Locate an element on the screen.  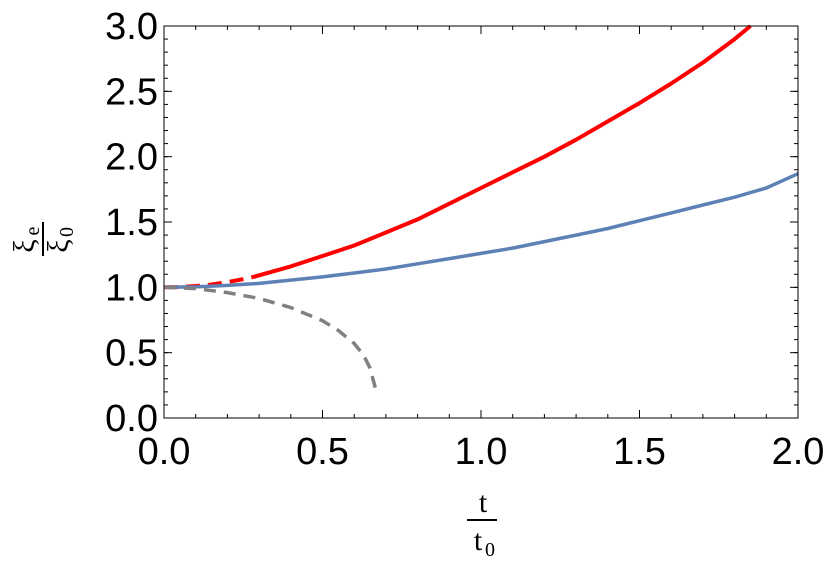
y-tick-labels: 0.0 0.5 1.0 1.5 2.0 2.5 3.0 is located at coordinates (131, 223).